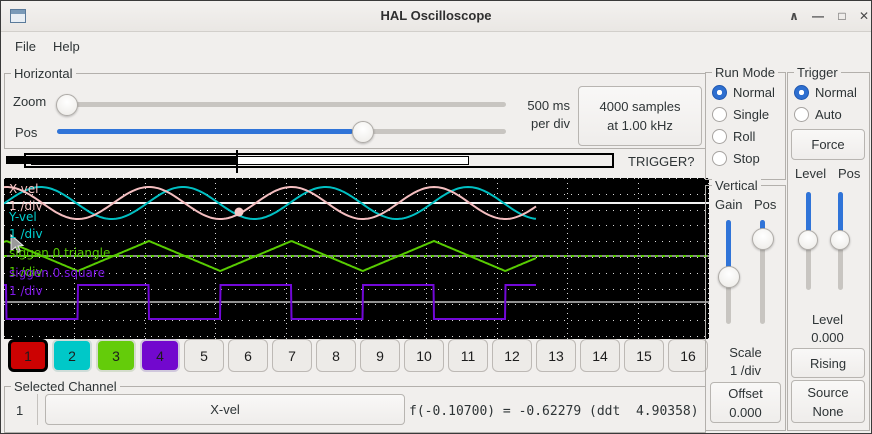 This screenshot has width=872, height=434. Describe the element at coordinates (26, 132) in the screenshot. I see `pos-slider-label: Pos` at that location.